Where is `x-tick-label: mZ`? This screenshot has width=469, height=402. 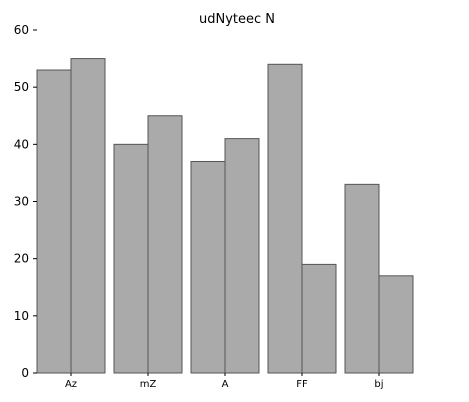
x-tick-label: mZ is located at coordinates (148, 384).